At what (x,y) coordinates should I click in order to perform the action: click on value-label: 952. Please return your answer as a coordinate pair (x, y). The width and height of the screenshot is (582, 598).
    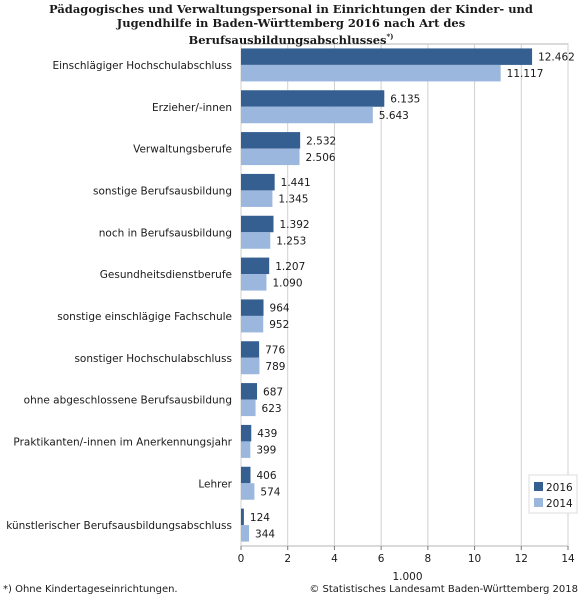
    Looking at the image, I should click on (279, 325).